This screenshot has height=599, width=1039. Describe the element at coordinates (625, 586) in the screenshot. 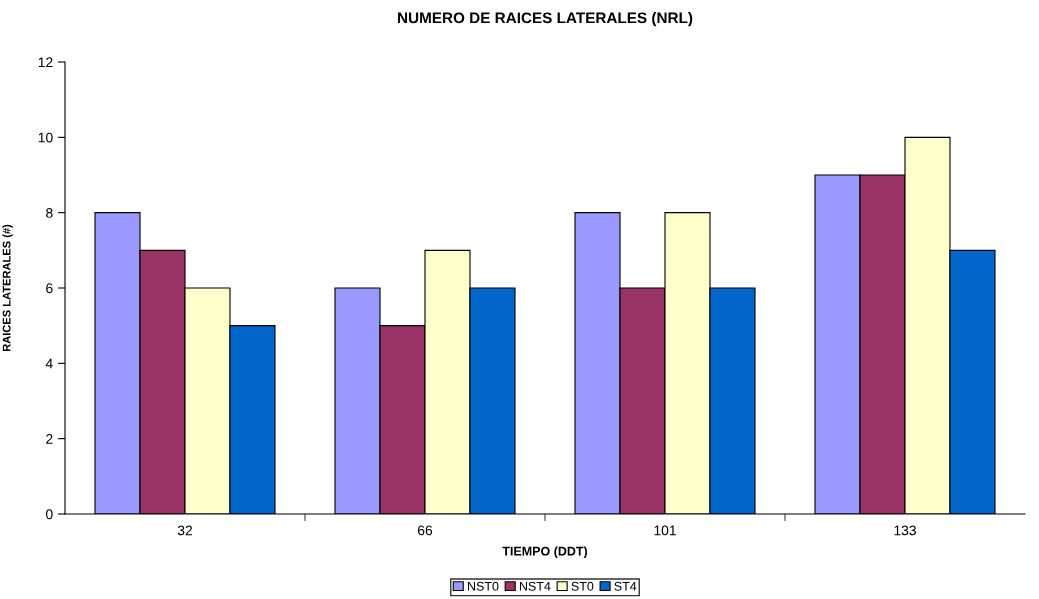

I see `legend-label: ST4` at that location.